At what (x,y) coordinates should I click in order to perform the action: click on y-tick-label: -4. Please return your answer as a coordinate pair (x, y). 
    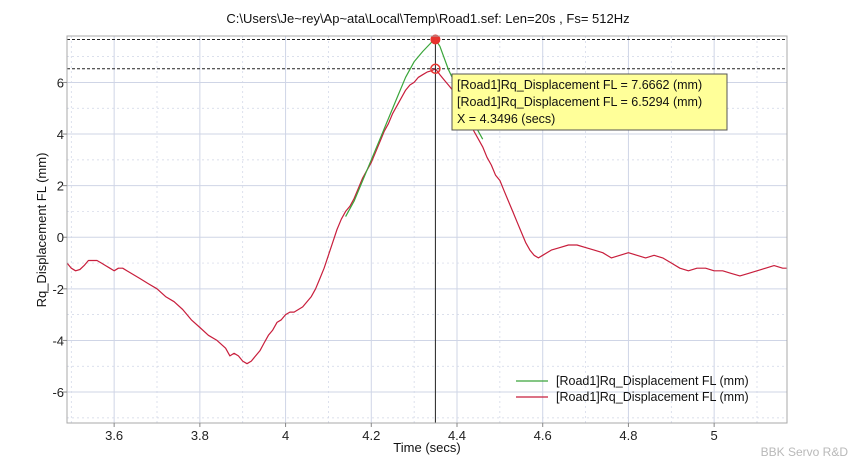
    Looking at the image, I should click on (58, 340).